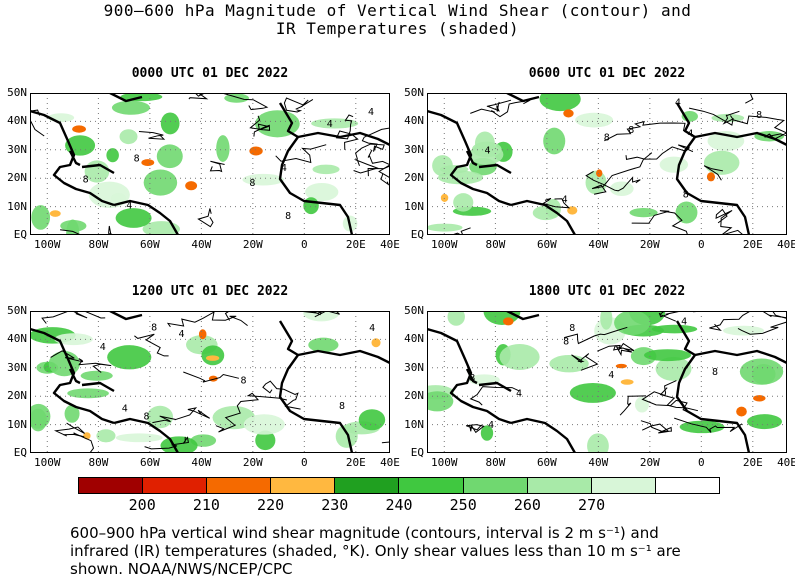  I want to click on panel-title: 0000 UTC 01 DEC 2022, so click(210, 73).